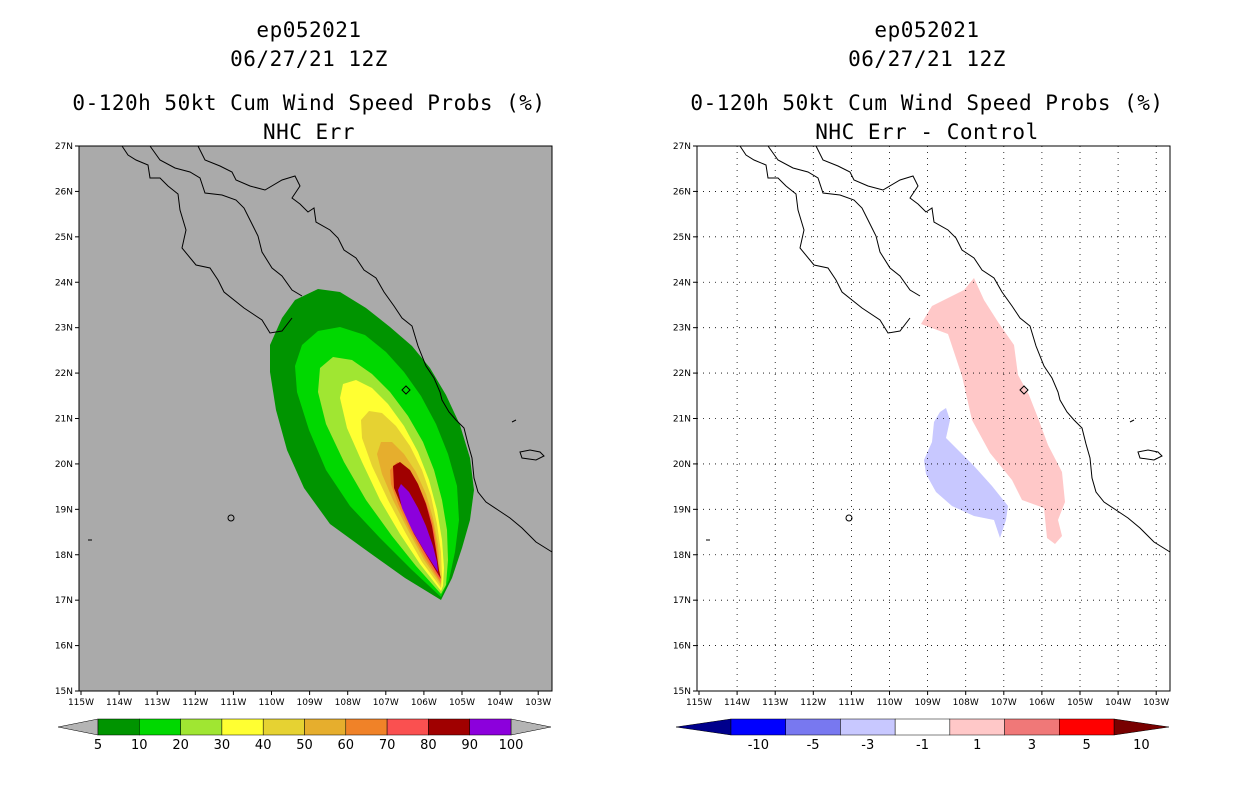 Image resolution: width=1236 pixels, height=800 pixels. Describe the element at coordinates (867, 745) in the screenshot. I see `colorbar-label: -3` at that location.